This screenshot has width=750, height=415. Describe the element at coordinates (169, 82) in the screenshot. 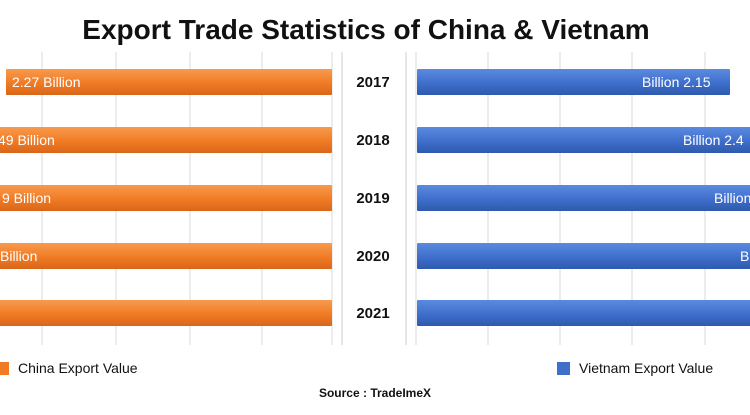

I see `china-bar-2017` at that location.